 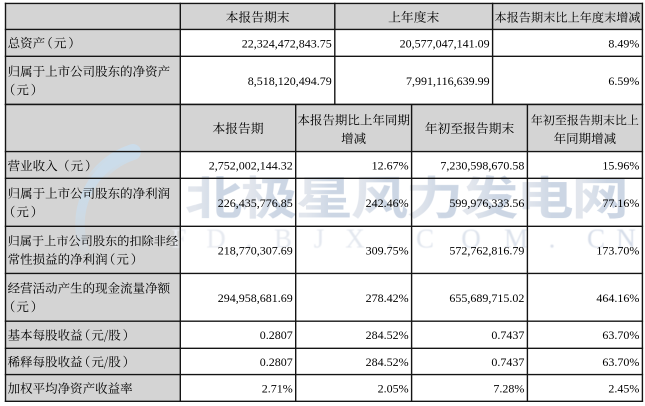 What do you see at coordinates (617, 298) in the screenshot?
I see `svg-text: 464.16%` at bounding box center [617, 298].